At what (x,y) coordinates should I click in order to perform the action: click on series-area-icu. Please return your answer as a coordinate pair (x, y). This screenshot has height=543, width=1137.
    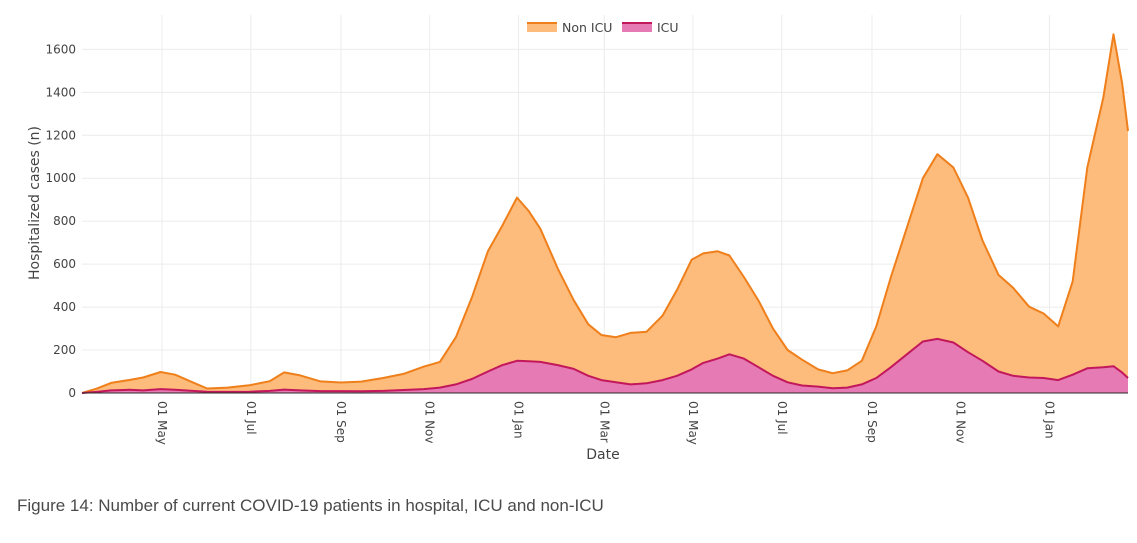
    Looking at the image, I should click on (605, 365).